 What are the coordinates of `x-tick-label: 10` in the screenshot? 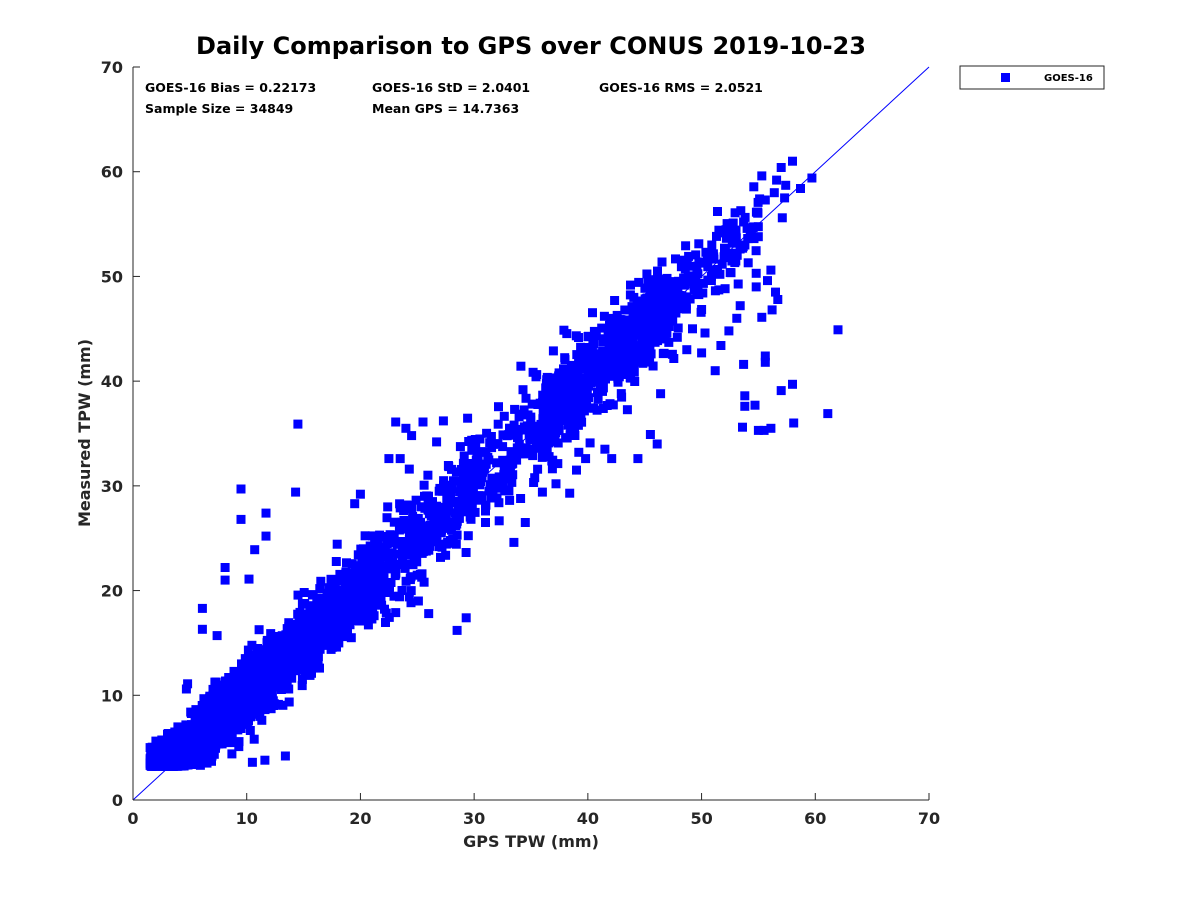 It's located at (247, 818).